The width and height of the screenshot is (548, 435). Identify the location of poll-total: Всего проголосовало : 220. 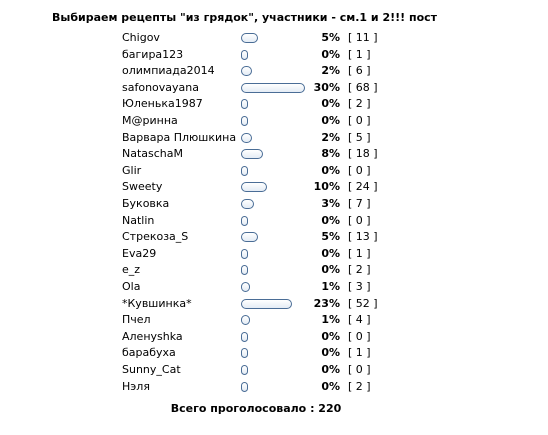
(256, 408).